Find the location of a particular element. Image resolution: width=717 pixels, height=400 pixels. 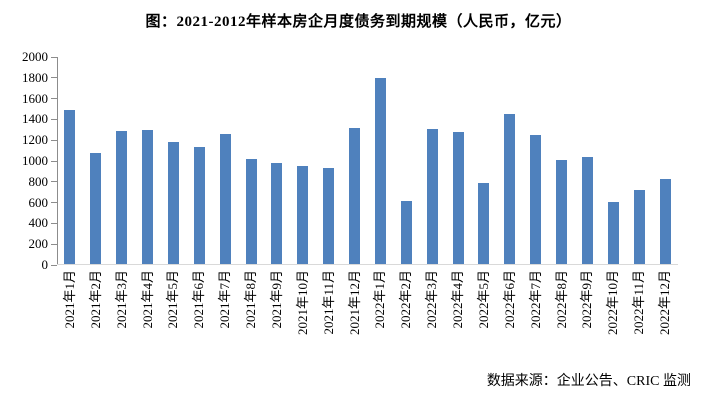

y-axis-tick: 2000 is located at coordinates (39, 57).